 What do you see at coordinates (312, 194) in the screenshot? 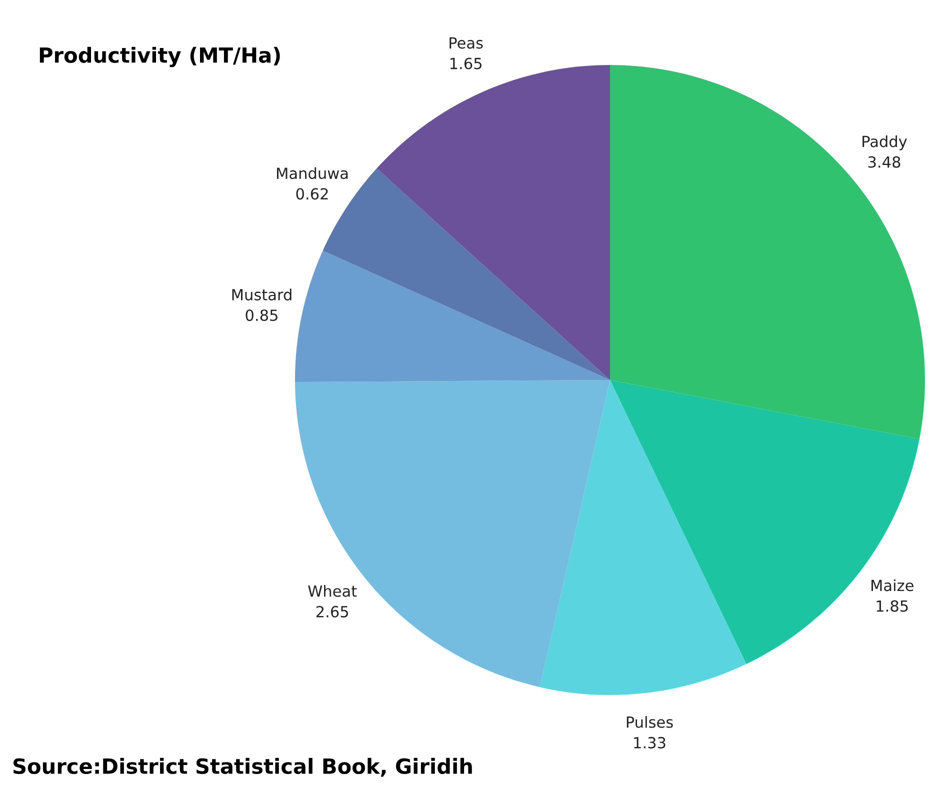
I see `data-label: 0.62` at bounding box center [312, 194].